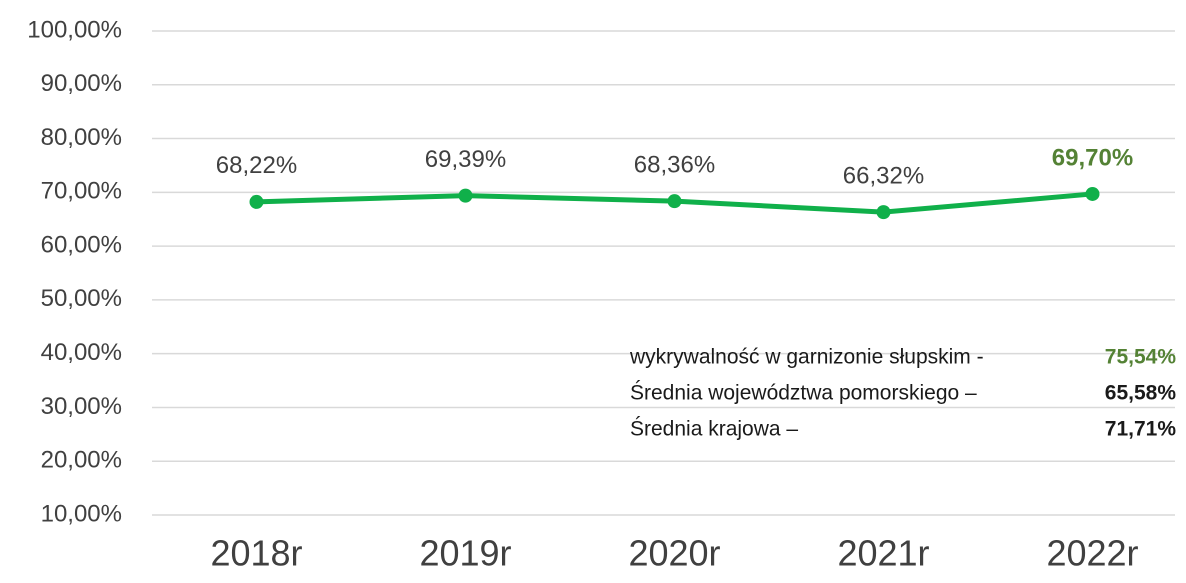 The width and height of the screenshot is (1186, 583). Describe the element at coordinates (81, 137) in the screenshot. I see `y-tick-label: 80,00%` at that location.